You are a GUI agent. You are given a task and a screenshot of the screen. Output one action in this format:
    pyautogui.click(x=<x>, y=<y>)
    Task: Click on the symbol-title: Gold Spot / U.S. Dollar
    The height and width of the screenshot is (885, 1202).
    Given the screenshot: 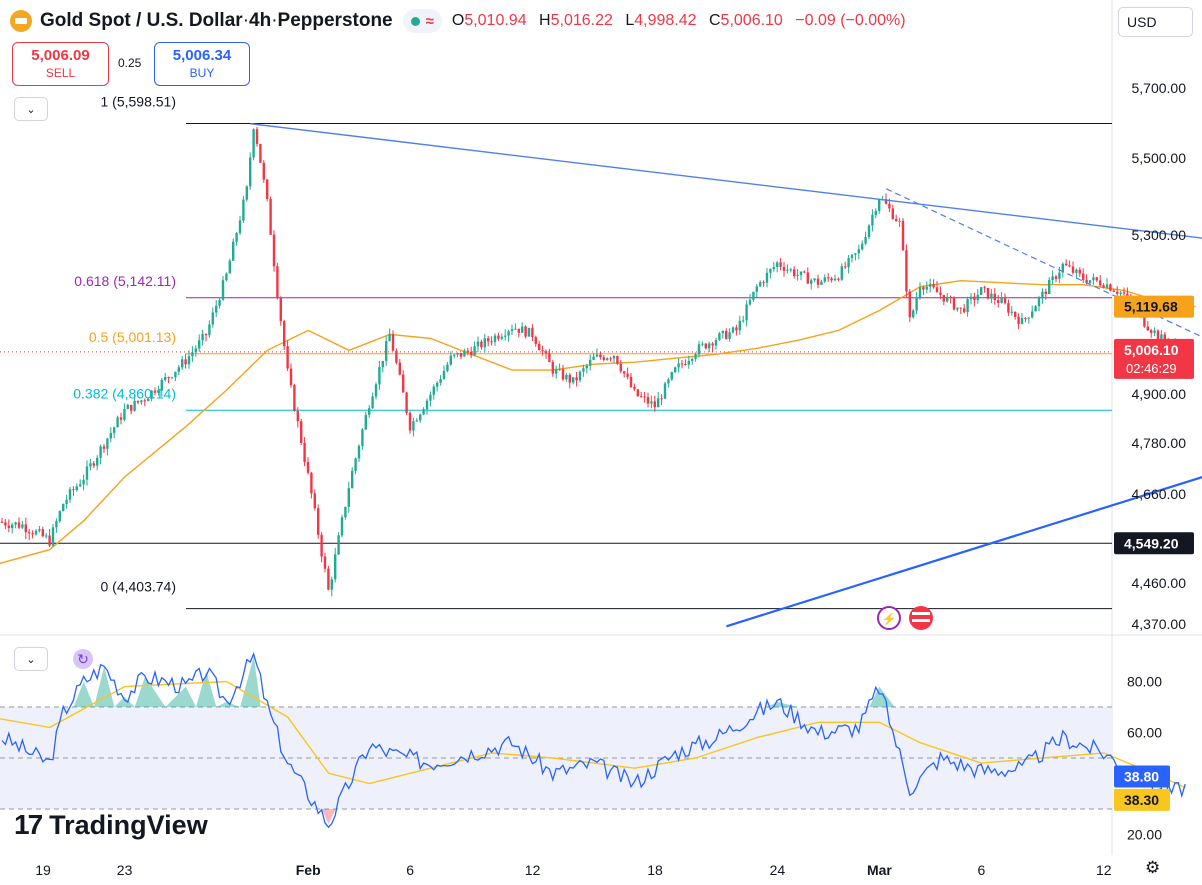 What is the action you would take?
    pyautogui.click(x=141, y=20)
    